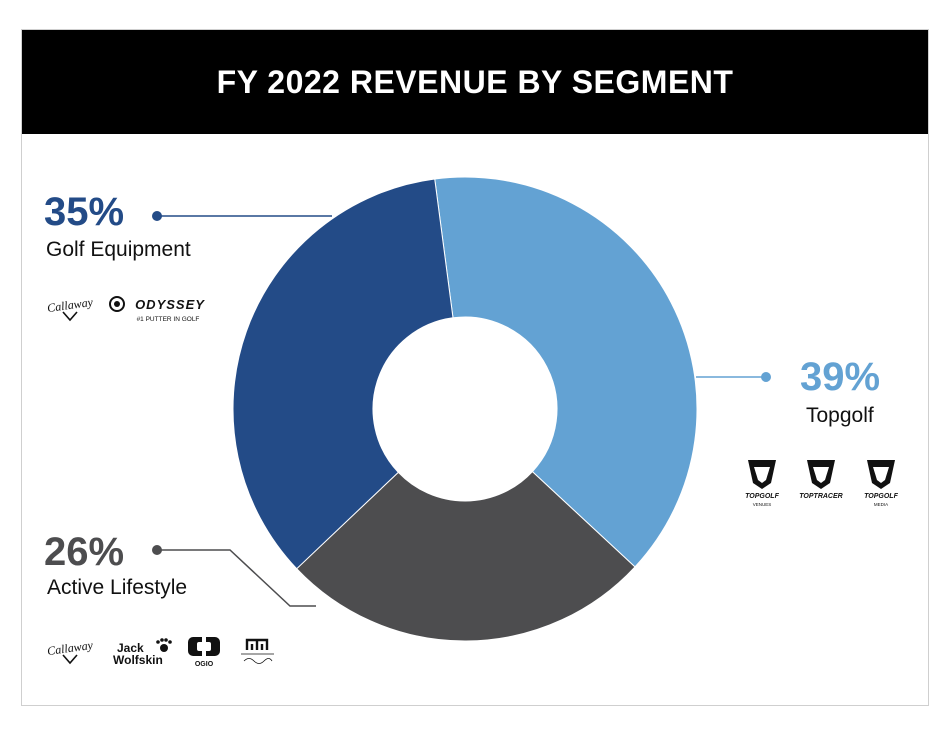 This screenshot has height=756, width=948. Describe the element at coordinates (204, 652) in the screenshot. I see `ogio-logo-icon: OGIO` at that location.